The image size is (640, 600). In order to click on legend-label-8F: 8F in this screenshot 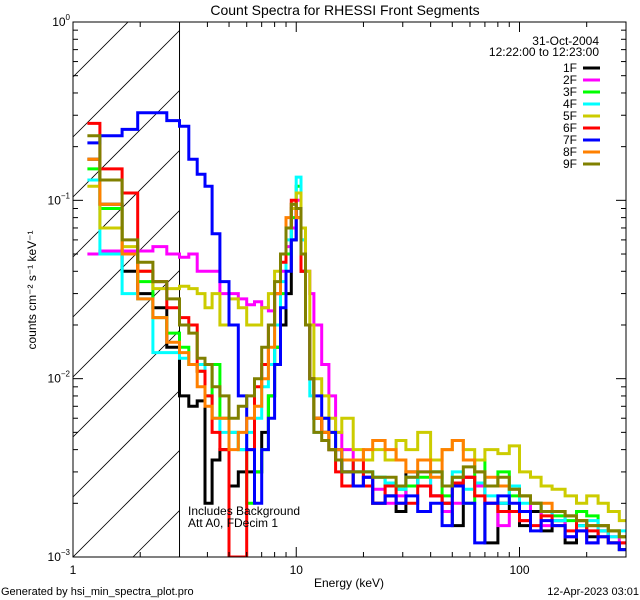, I will do `click(570, 152)`.